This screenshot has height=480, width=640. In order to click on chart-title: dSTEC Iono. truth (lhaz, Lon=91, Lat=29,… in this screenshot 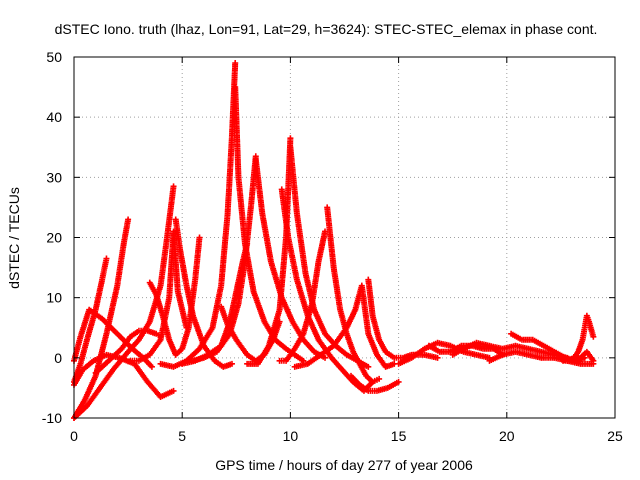, I will do `click(326, 29)`.